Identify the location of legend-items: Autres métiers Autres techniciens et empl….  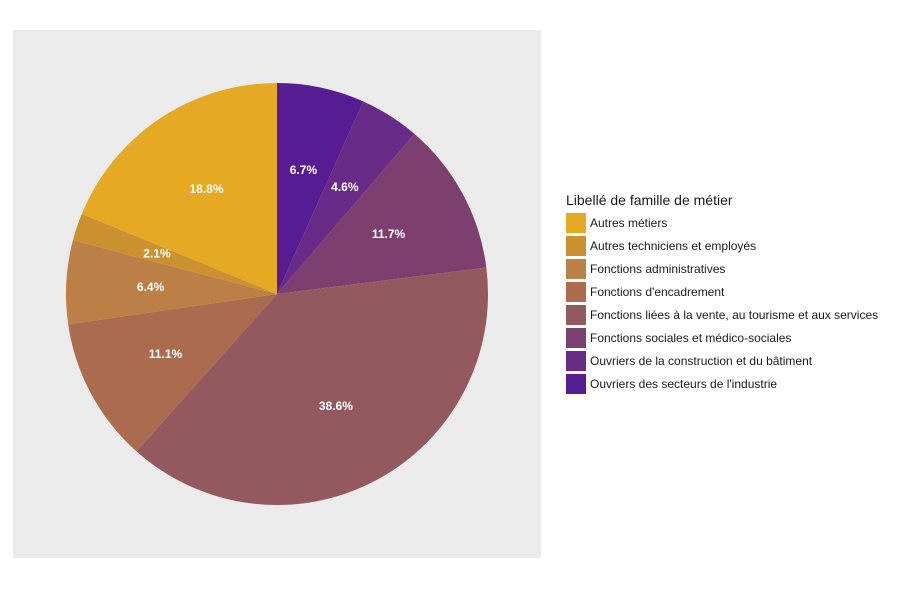
(722, 303).